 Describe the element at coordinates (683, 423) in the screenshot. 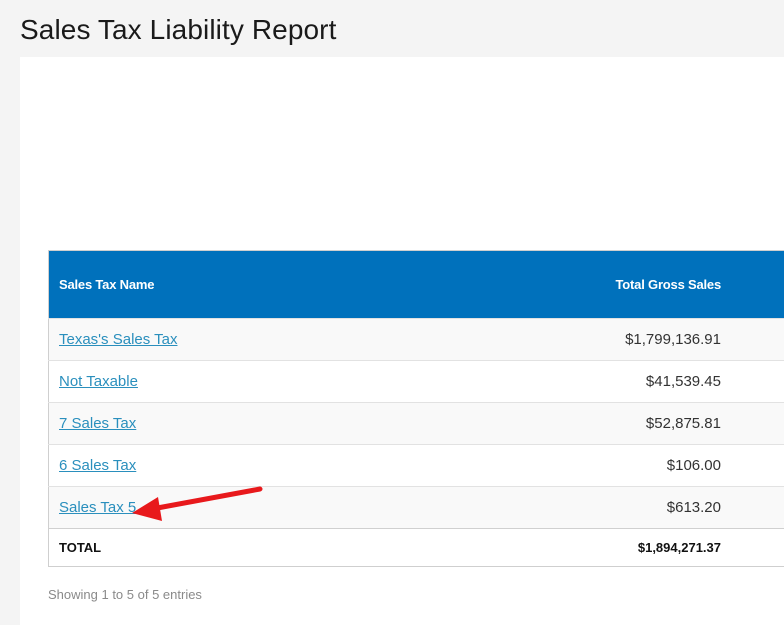

I see `gross-sales-cell: $52,875.81` at that location.